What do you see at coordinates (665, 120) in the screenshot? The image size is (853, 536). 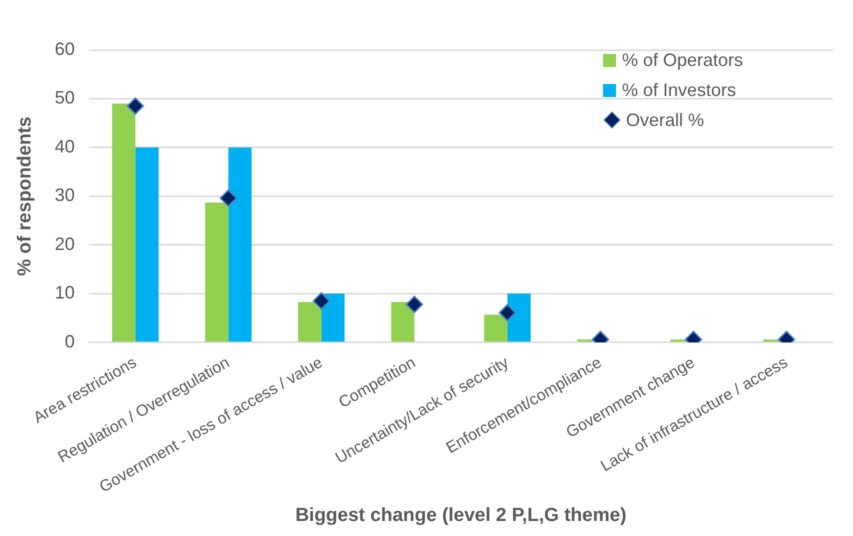 I see `legend-label: Overall %` at bounding box center [665, 120].